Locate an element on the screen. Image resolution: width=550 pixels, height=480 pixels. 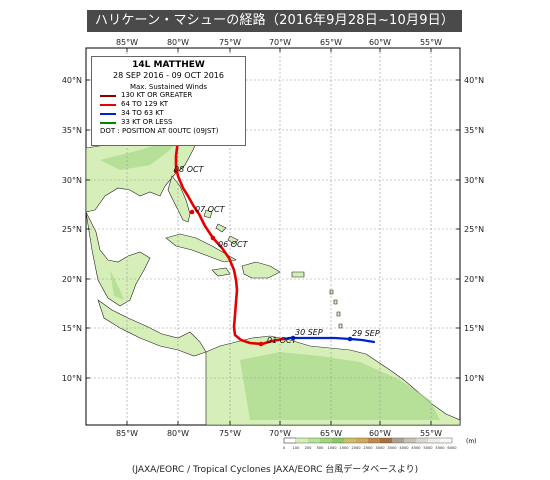
lon-labels-top: 85°W 80°W 75°W 70°W 65°W 60°W 55°W is located at coordinates (279, 42).